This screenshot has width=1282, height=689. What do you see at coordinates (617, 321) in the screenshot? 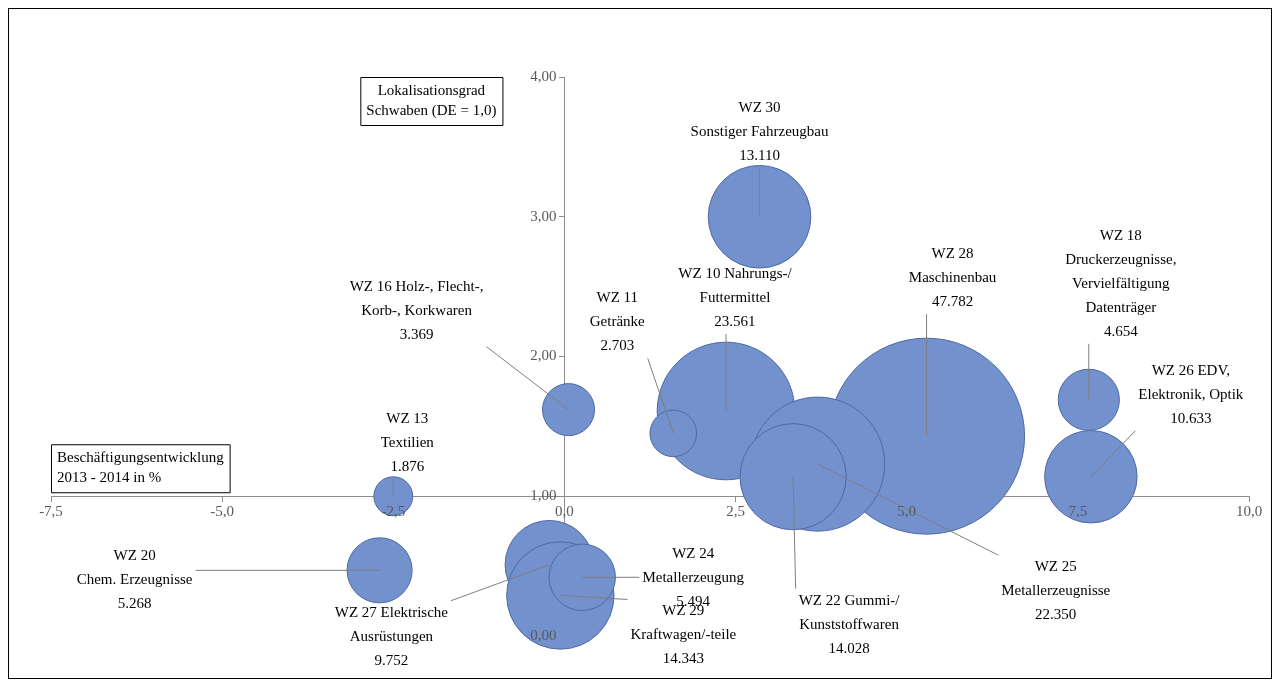
I see `annotation: WZ 11 Getränke 2.703` at bounding box center [617, 321].